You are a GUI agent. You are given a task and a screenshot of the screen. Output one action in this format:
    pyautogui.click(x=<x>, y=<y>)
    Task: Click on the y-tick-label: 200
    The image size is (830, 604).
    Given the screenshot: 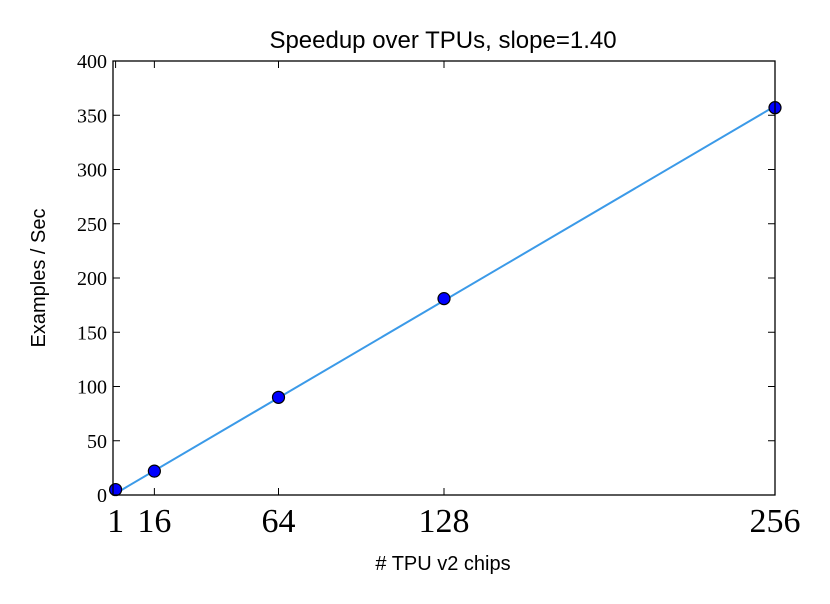 What is the action you would take?
    pyautogui.click(x=92, y=279)
    